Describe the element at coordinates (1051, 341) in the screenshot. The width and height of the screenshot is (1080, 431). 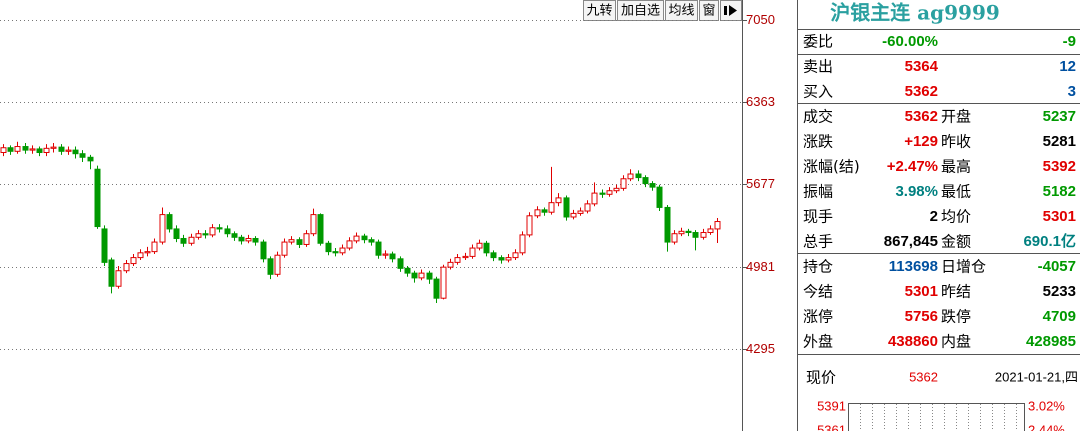
I see `quote-value: 428985` at that location.